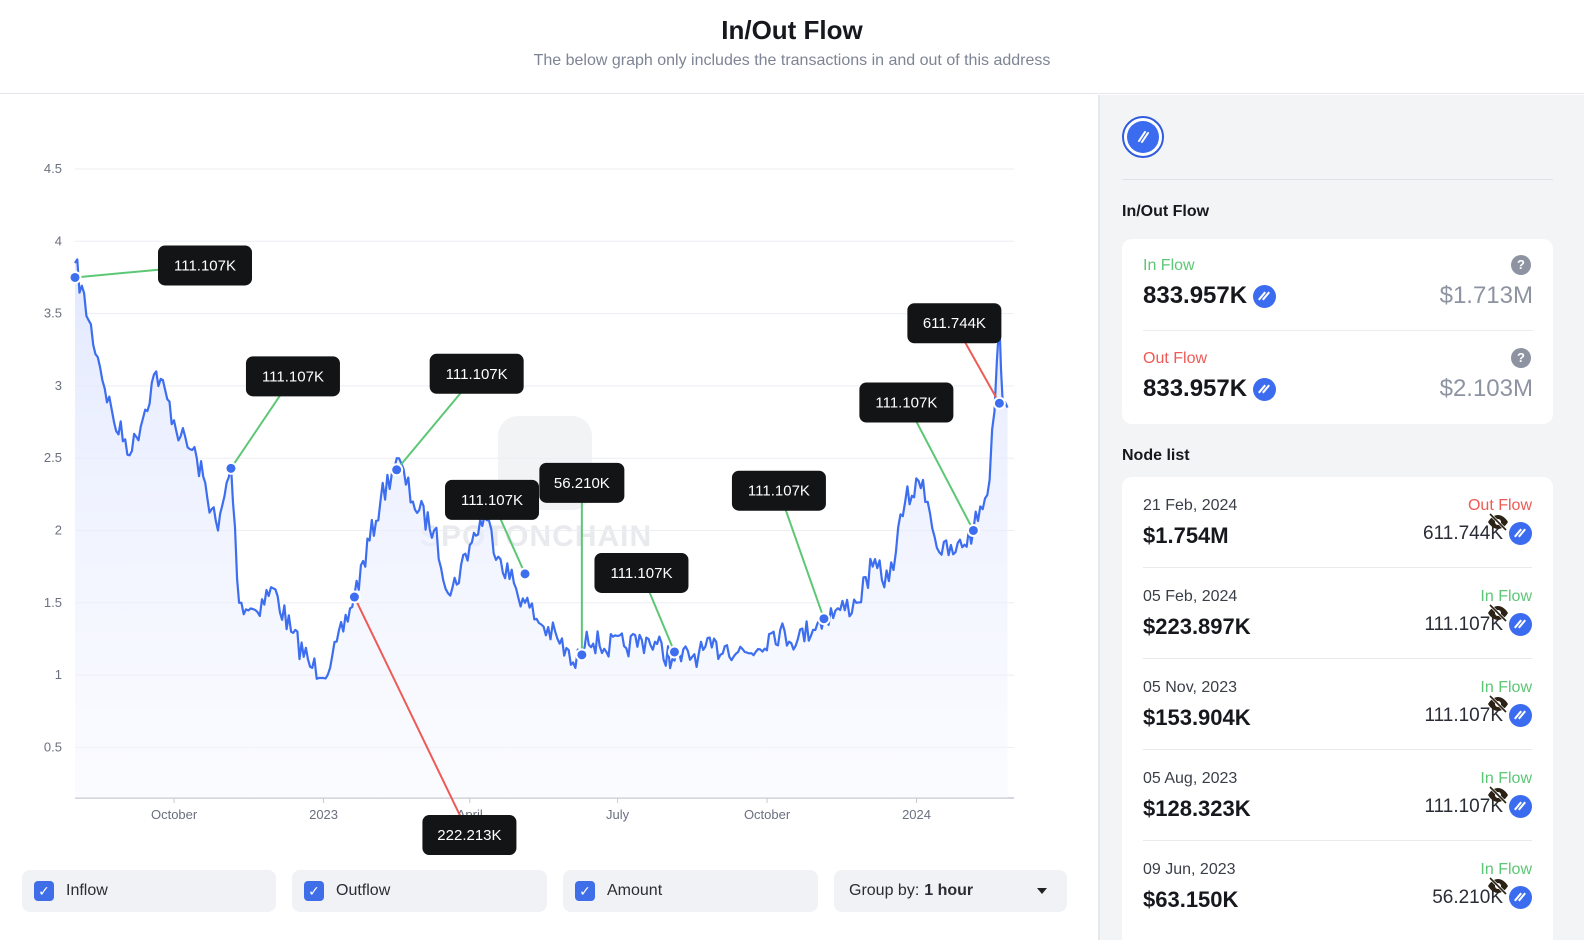 This screenshot has height=940, width=1584. I want to click on y-tick-label: 0.5, so click(53, 746).